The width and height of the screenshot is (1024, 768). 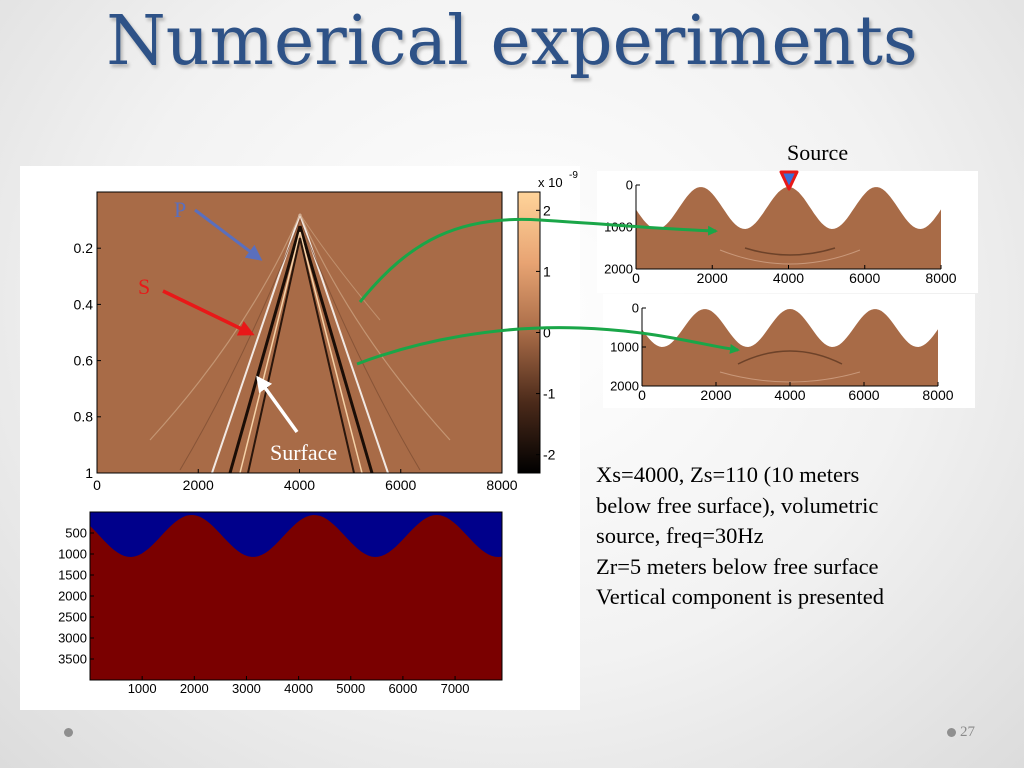 I want to click on y-tick-label: 3500, so click(x=72, y=659).